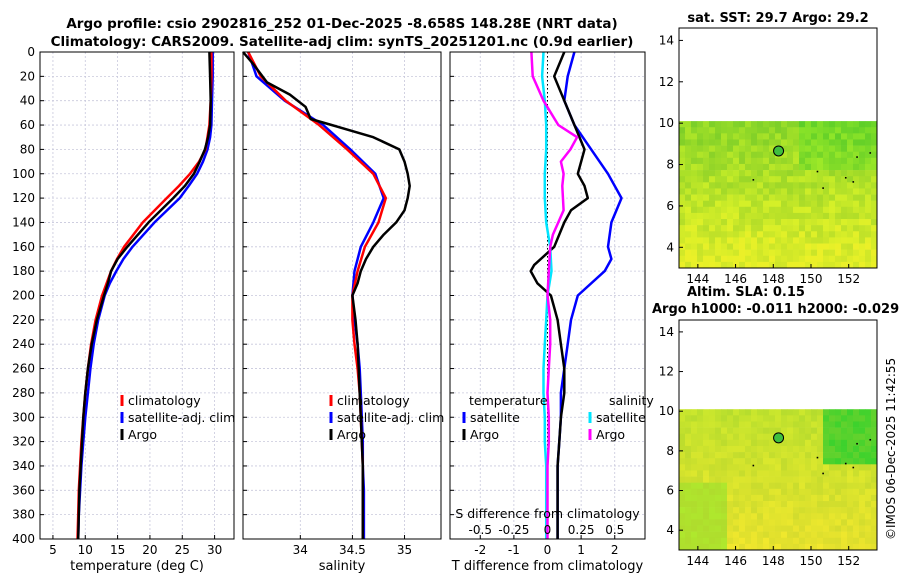 This screenshot has width=900, height=580. What do you see at coordinates (480, 530) in the screenshot?
I see `diff-salinity-tick-label: -0.5` at bounding box center [480, 530].